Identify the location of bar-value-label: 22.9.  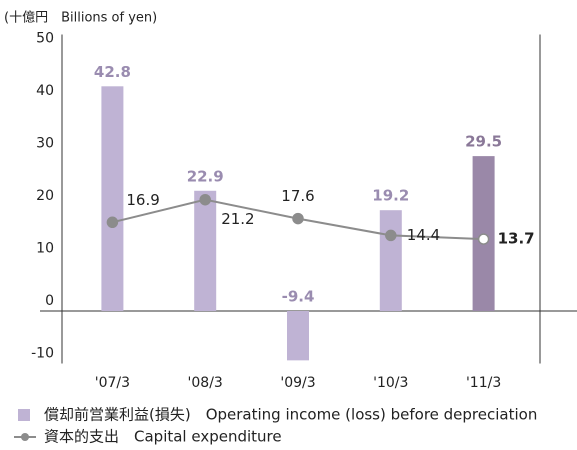
(205, 176).